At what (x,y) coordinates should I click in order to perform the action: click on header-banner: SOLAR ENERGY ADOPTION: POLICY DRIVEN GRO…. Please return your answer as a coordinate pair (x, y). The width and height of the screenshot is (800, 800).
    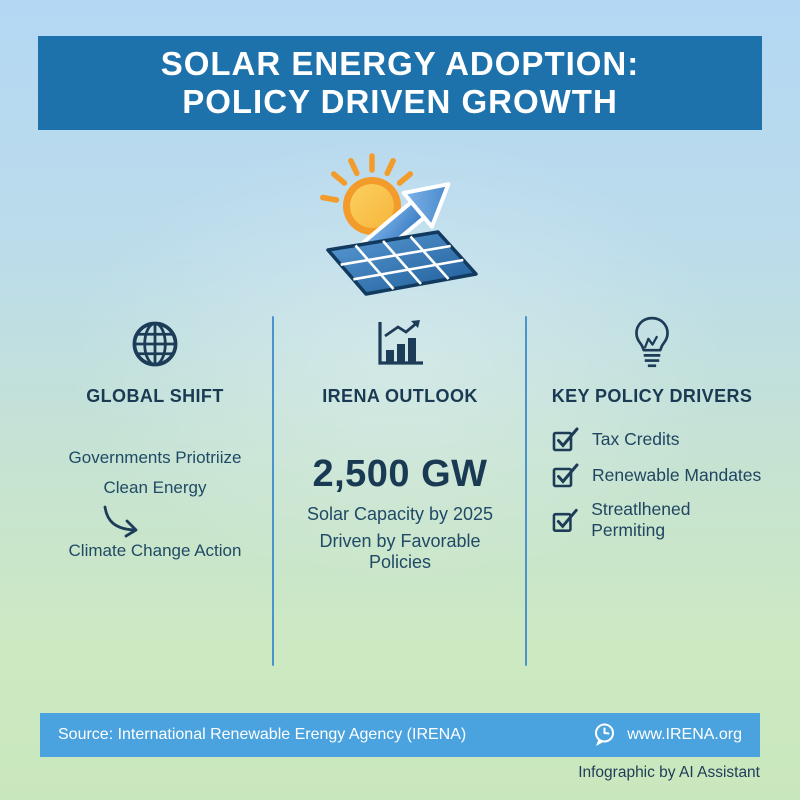
    Looking at the image, I should click on (400, 83).